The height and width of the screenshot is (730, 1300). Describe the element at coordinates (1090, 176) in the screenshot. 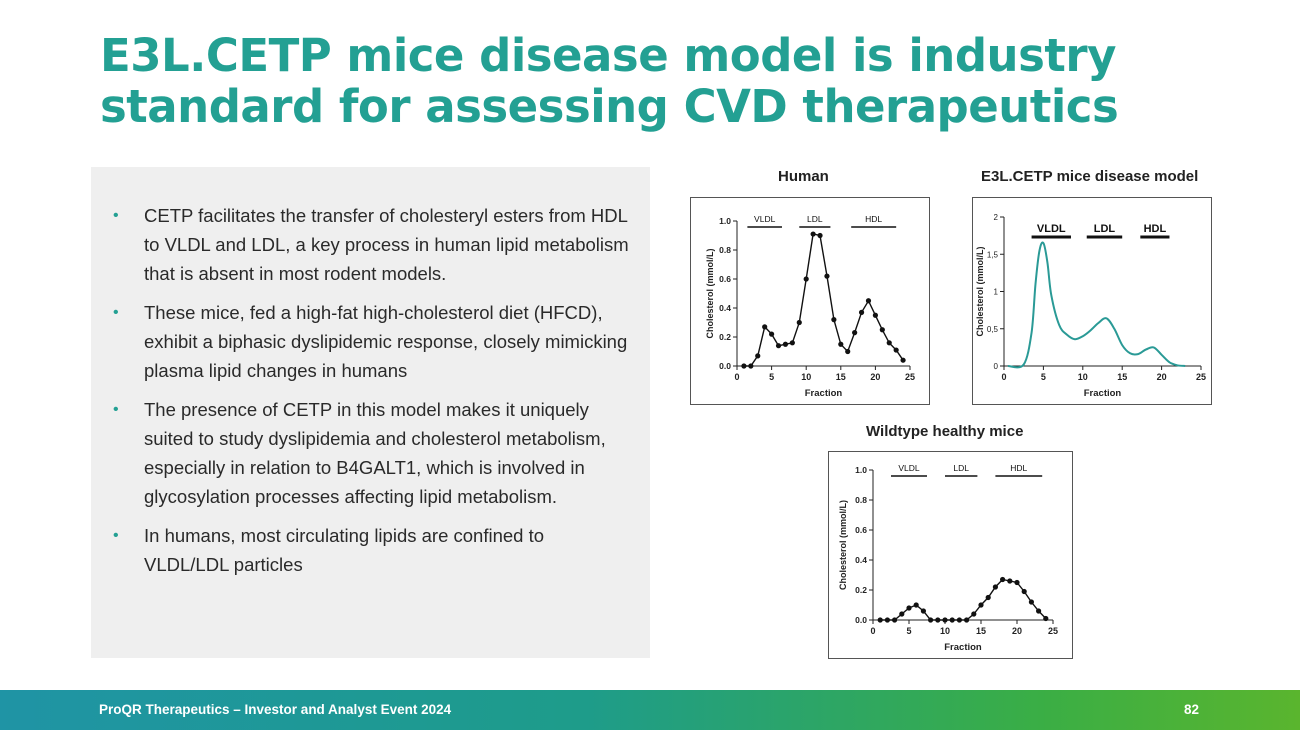

I see `e3l-chart-title: E3L.CETP mice disease model` at that location.